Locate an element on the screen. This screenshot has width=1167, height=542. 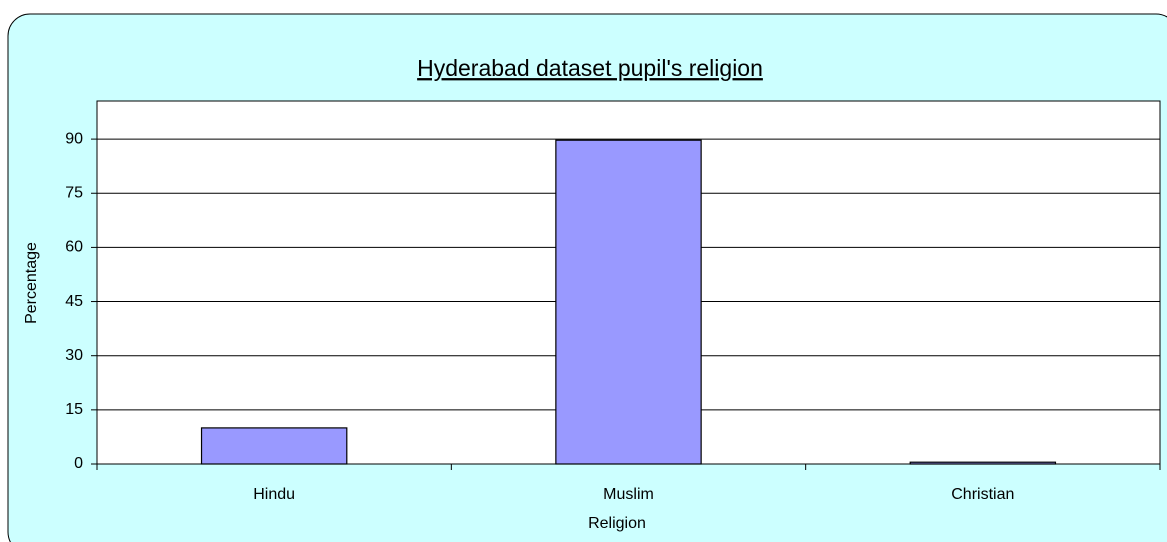
y-tick-label: 30 is located at coordinates (74, 355).